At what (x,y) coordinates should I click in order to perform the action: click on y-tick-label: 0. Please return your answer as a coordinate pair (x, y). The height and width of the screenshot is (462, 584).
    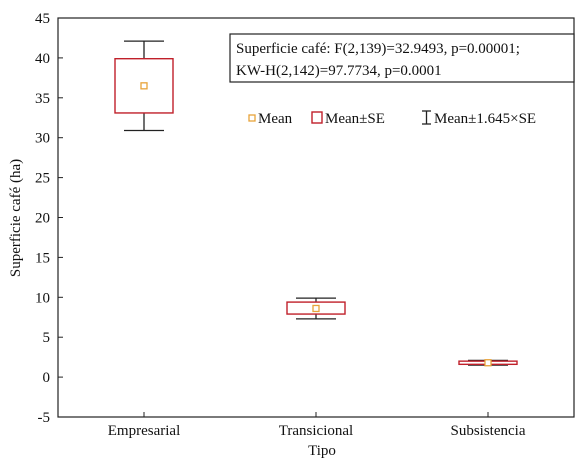
    Looking at the image, I should click on (47, 378).